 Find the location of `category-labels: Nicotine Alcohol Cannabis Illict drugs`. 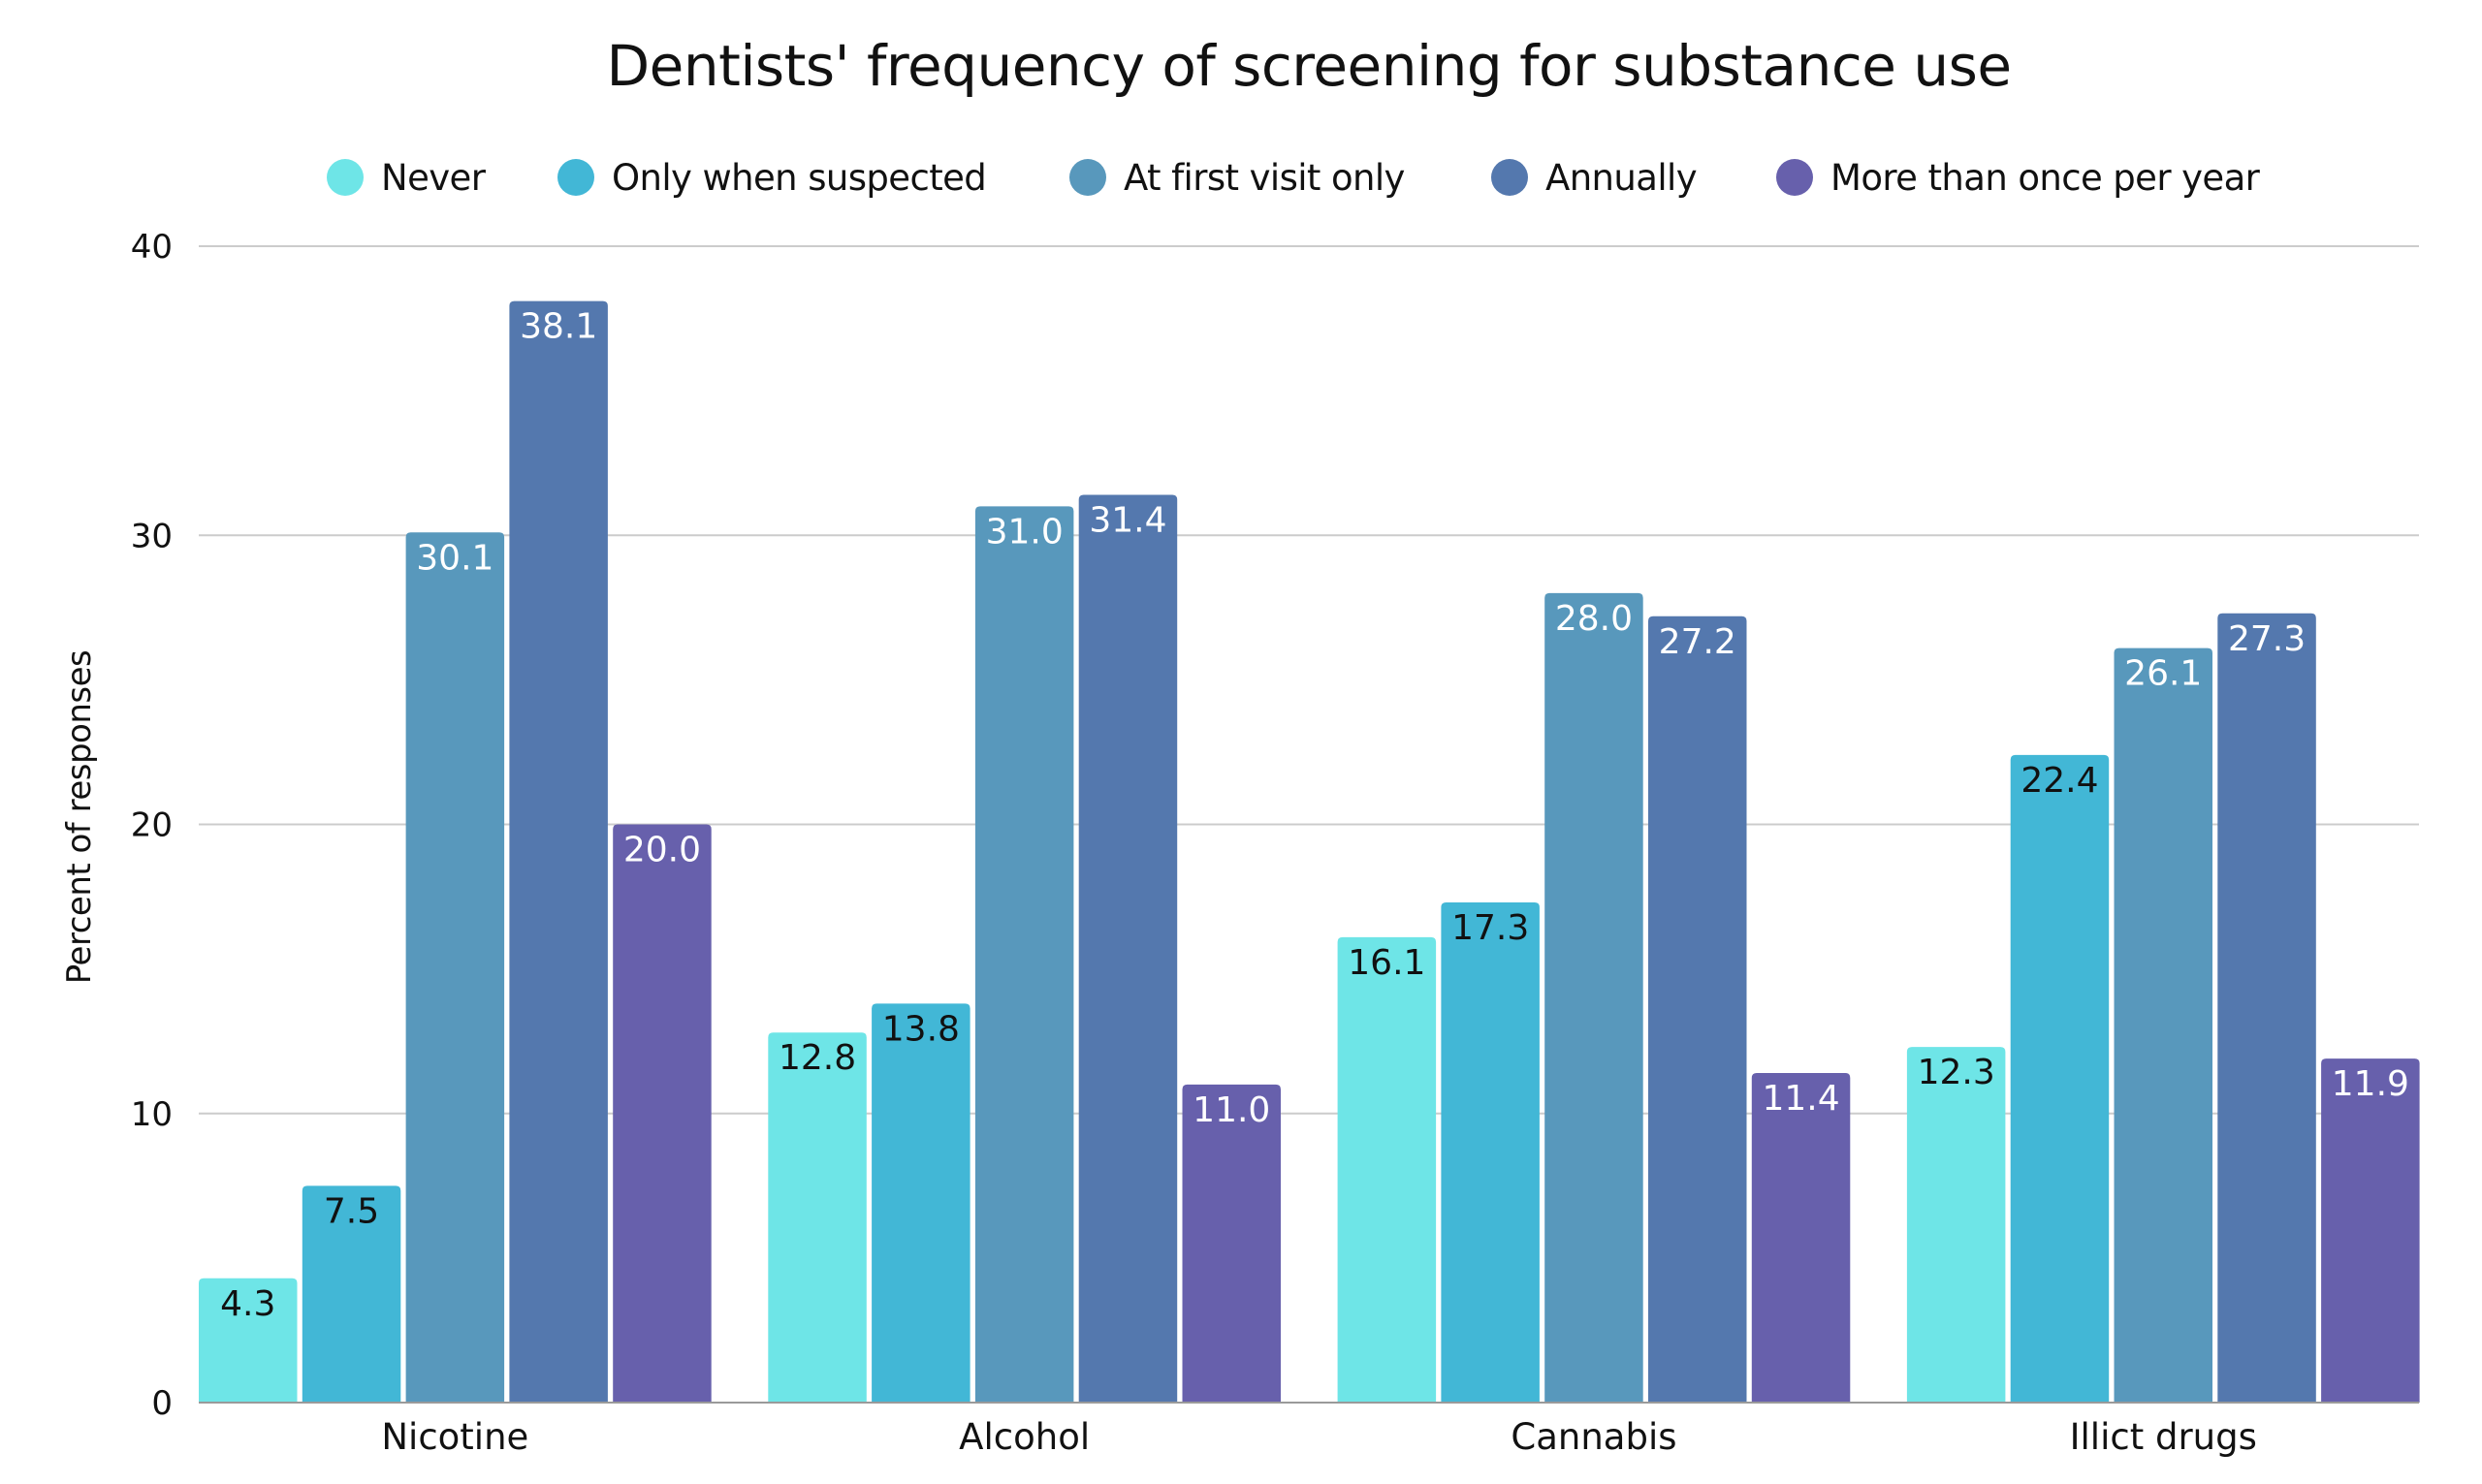

category-labels: Nicotine Alcohol Cannabis Illict drugs is located at coordinates (1319, 1437).